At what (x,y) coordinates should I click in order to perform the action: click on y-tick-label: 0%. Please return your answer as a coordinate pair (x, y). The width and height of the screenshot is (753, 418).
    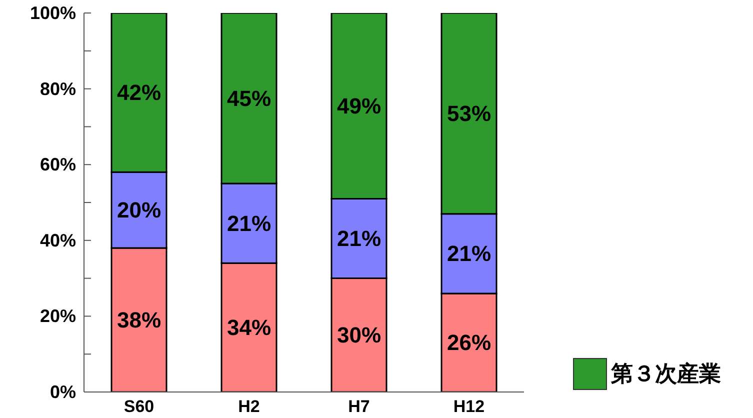
    Looking at the image, I should click on (63, 392).